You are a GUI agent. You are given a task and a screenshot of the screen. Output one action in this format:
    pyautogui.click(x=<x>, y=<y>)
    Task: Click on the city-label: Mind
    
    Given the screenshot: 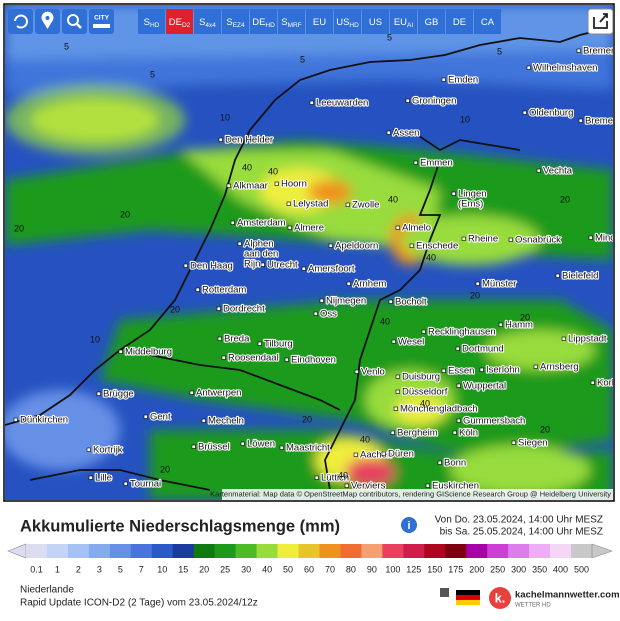 What is the action you would take?
    pyautogui.click(x=605, y=238)
    